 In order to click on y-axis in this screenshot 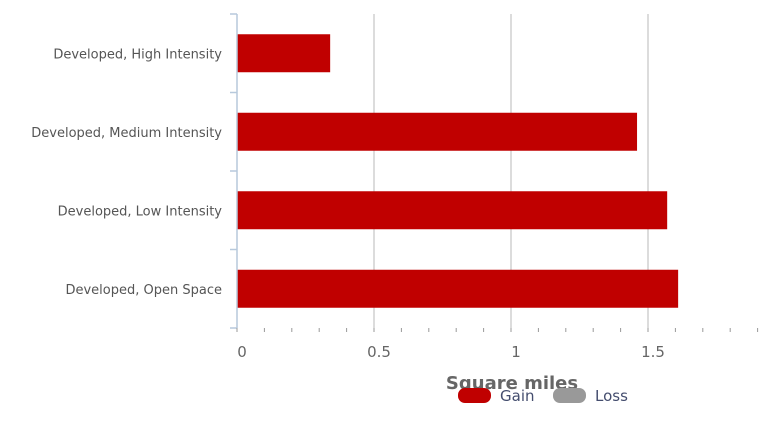, I will do `click(234, 171)`.